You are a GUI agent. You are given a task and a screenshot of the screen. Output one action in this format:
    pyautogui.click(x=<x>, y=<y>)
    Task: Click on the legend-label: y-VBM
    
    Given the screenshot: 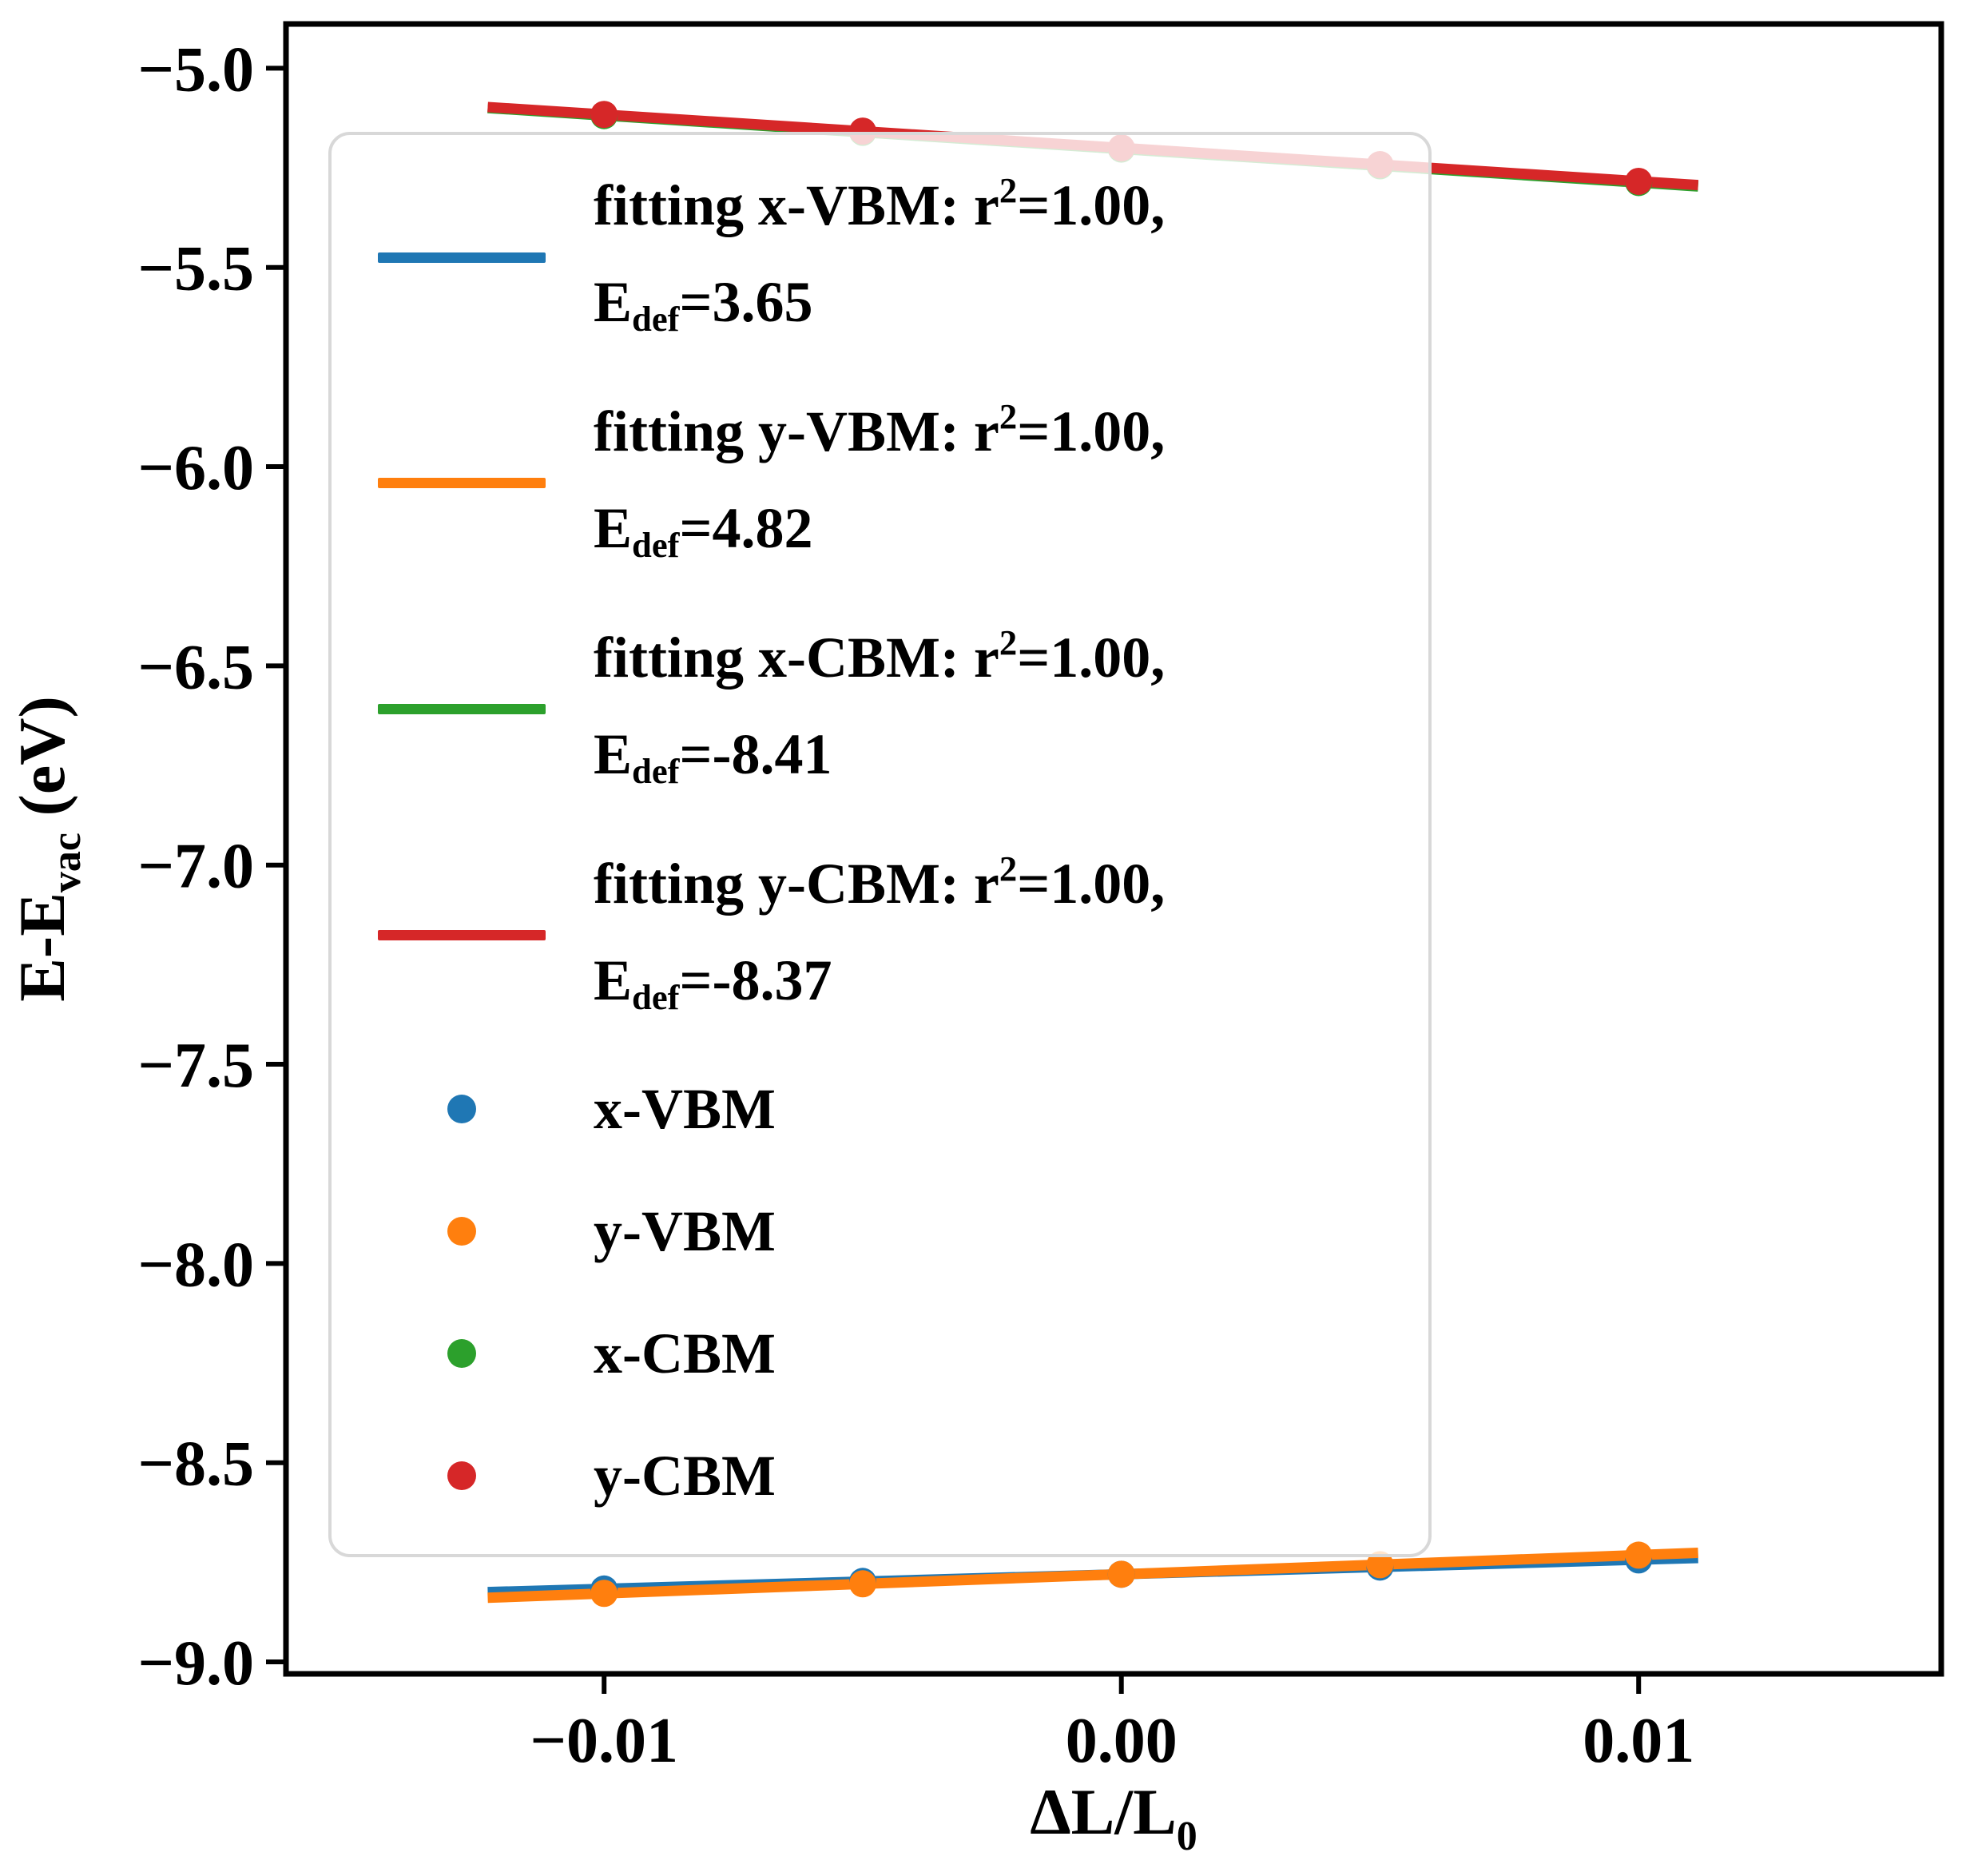 What is the action you would take?
    pyautogui.click(x=685, y=1231)
    